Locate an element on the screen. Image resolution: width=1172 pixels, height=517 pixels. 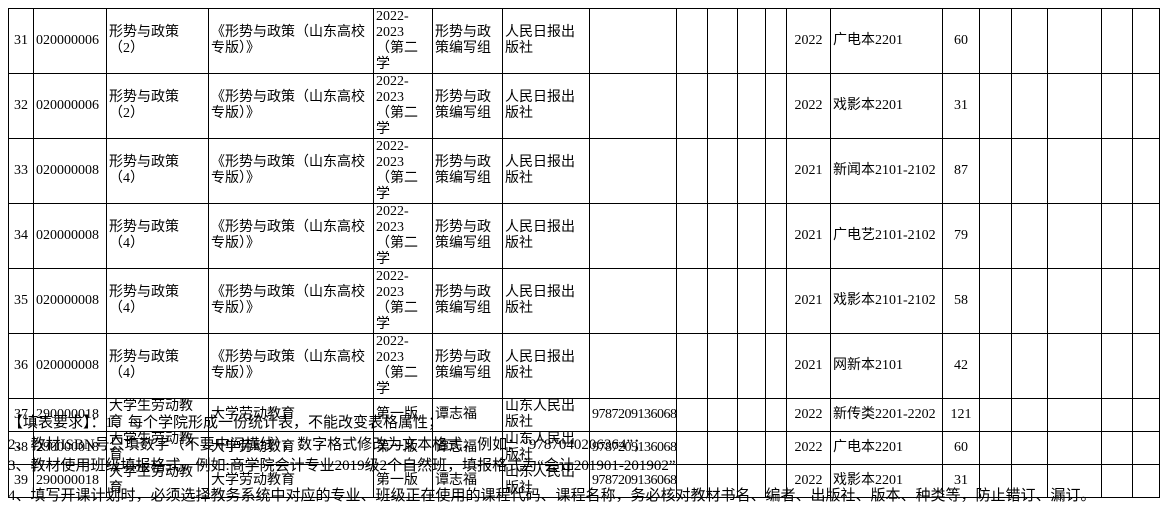
cell-qty: 121 is located at coordinates (961, 415).